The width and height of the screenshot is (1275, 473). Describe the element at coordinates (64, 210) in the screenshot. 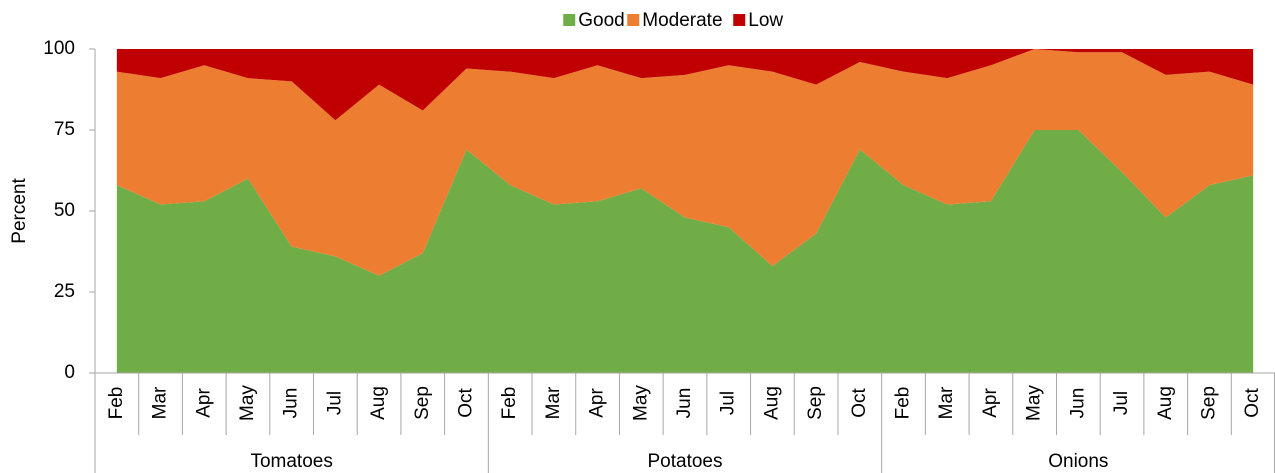

I see `y-tick-label: 50` at that location.